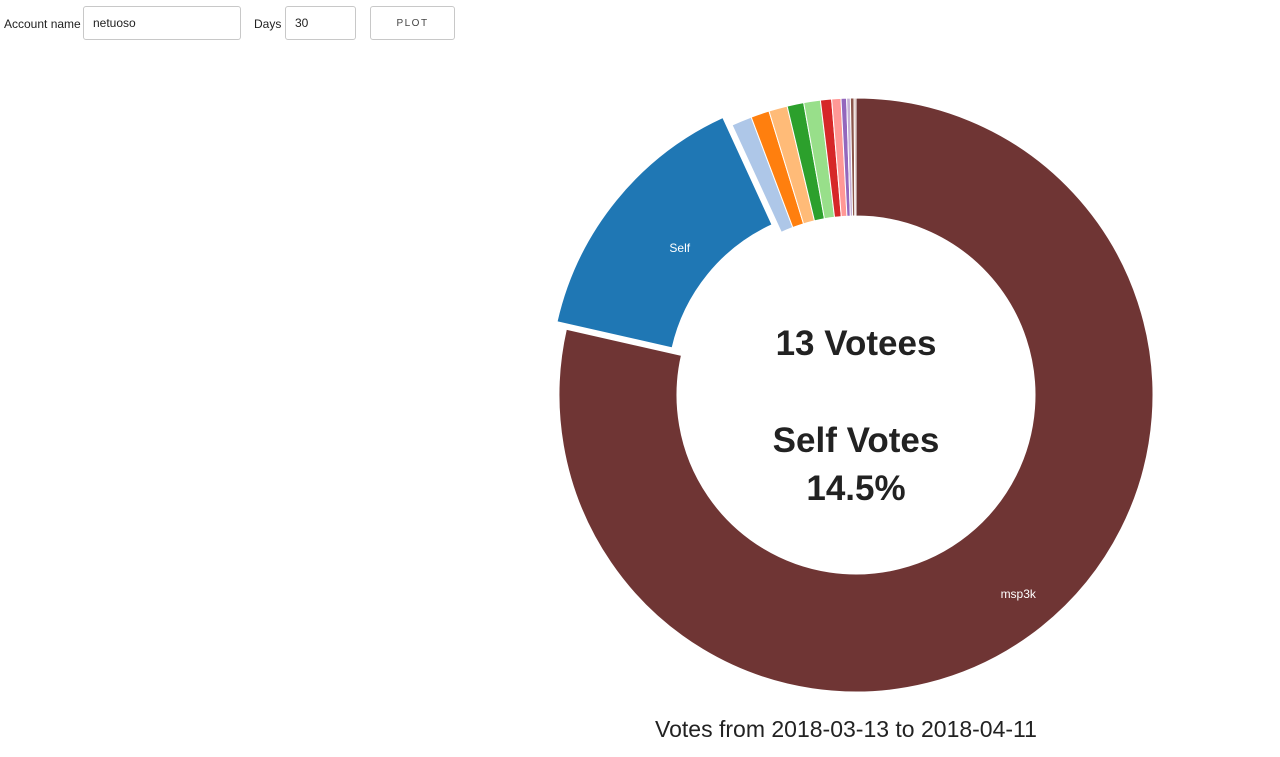 The width and height of the screenshot is (1280, 757). Describe the element at coordinates (856, 440) in the screenshot. I see `self-votes-label: Self Votes` at that location.